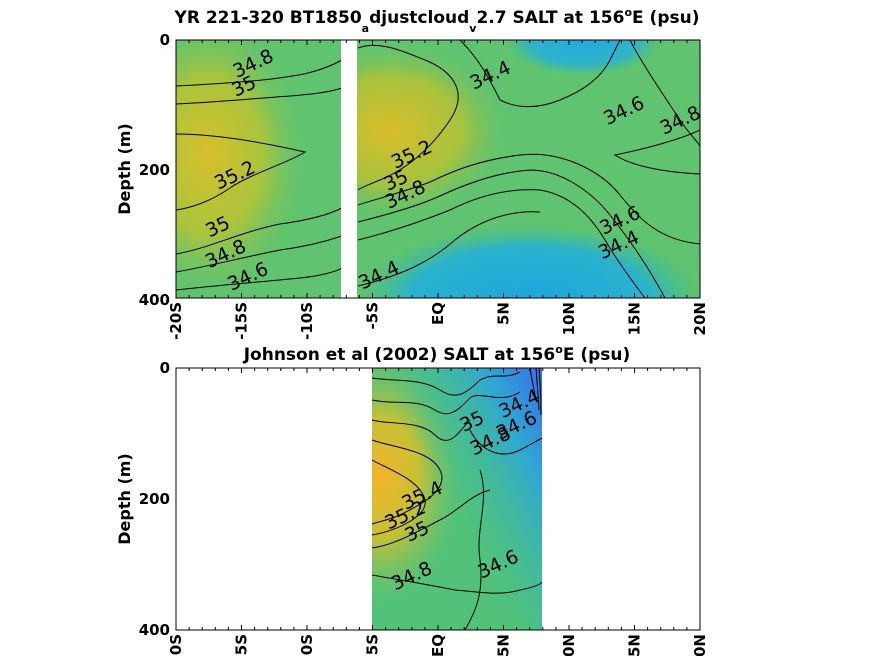  I want to click on salinity-field, so click(457, 499).